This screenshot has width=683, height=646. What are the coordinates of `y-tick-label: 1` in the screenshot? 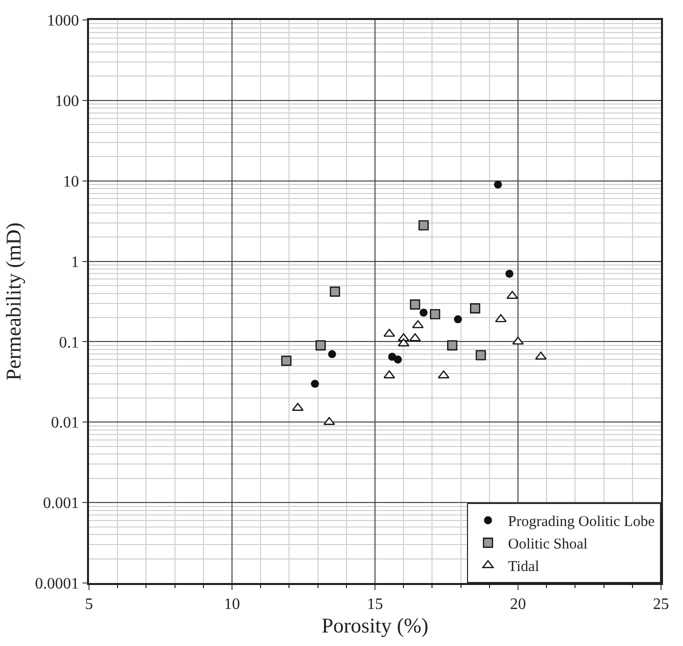 It's located at (75, 262).